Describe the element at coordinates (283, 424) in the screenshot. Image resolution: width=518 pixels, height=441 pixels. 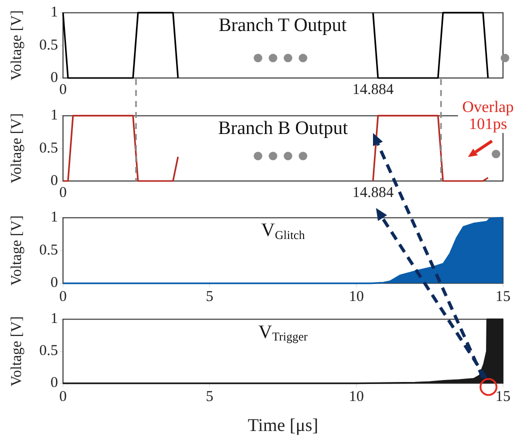
I see `x-axis-title: Time [μs]` at that location.